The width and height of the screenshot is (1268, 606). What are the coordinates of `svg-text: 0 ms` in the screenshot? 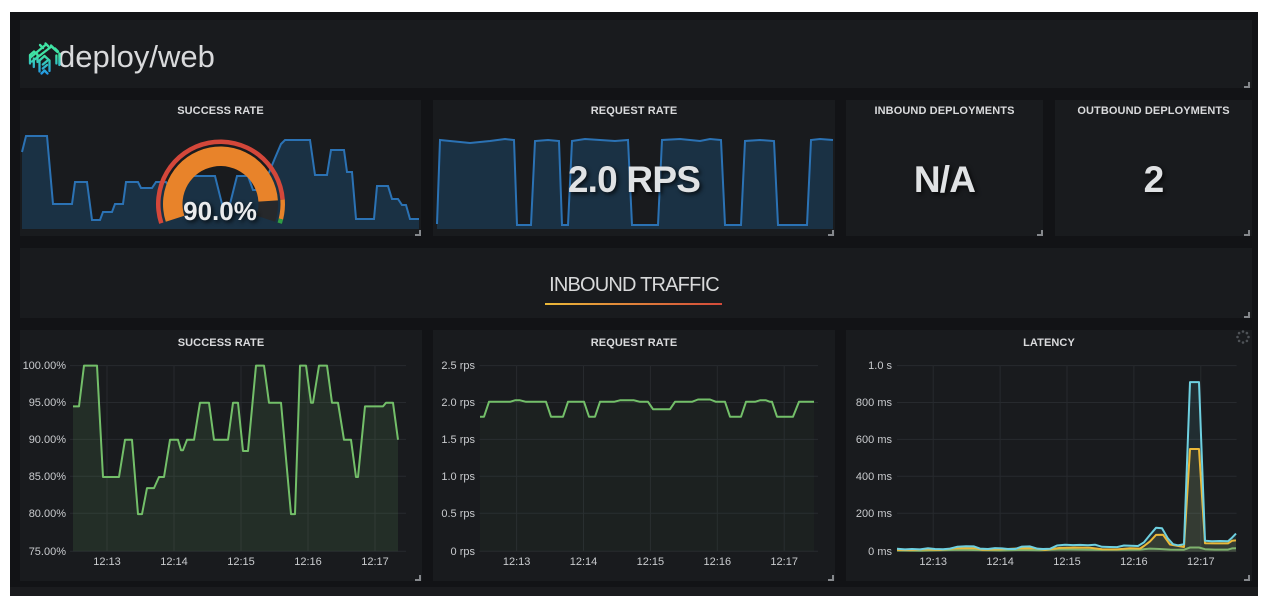 It's located at (880, 552).